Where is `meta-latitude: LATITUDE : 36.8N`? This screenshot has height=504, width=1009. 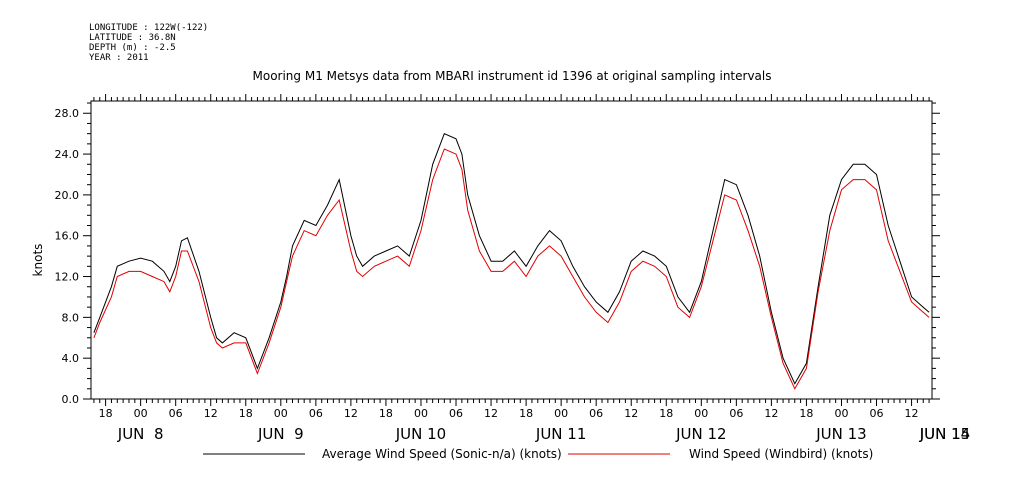
meta-latitude: LATITUDE : 36.8N is located at coordinates (132, 38).